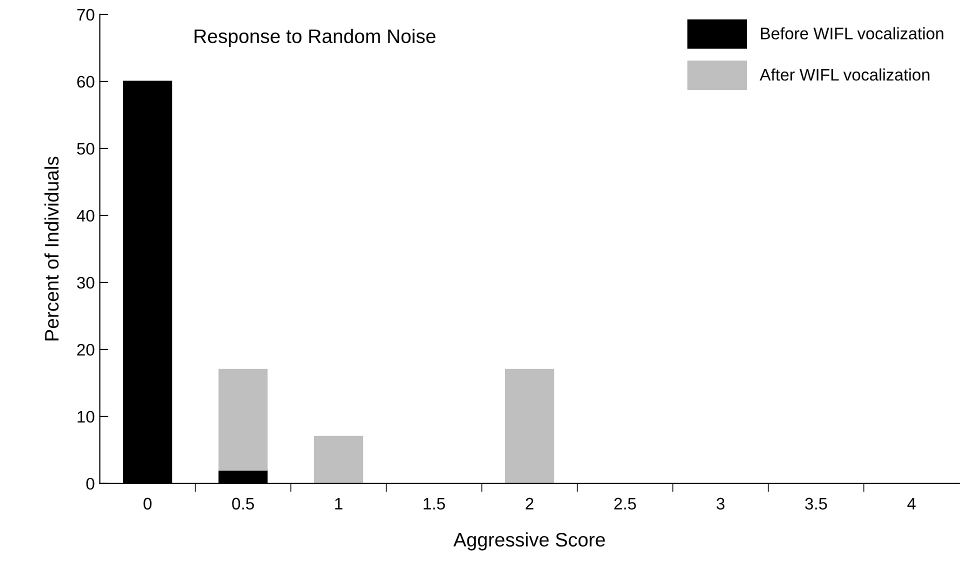 This screenshot has width=969, height=579. What do you see at coordinates (148, 504) in the screenshot?
I see `x-tick-label: 0` at bounding box center [148, 504].